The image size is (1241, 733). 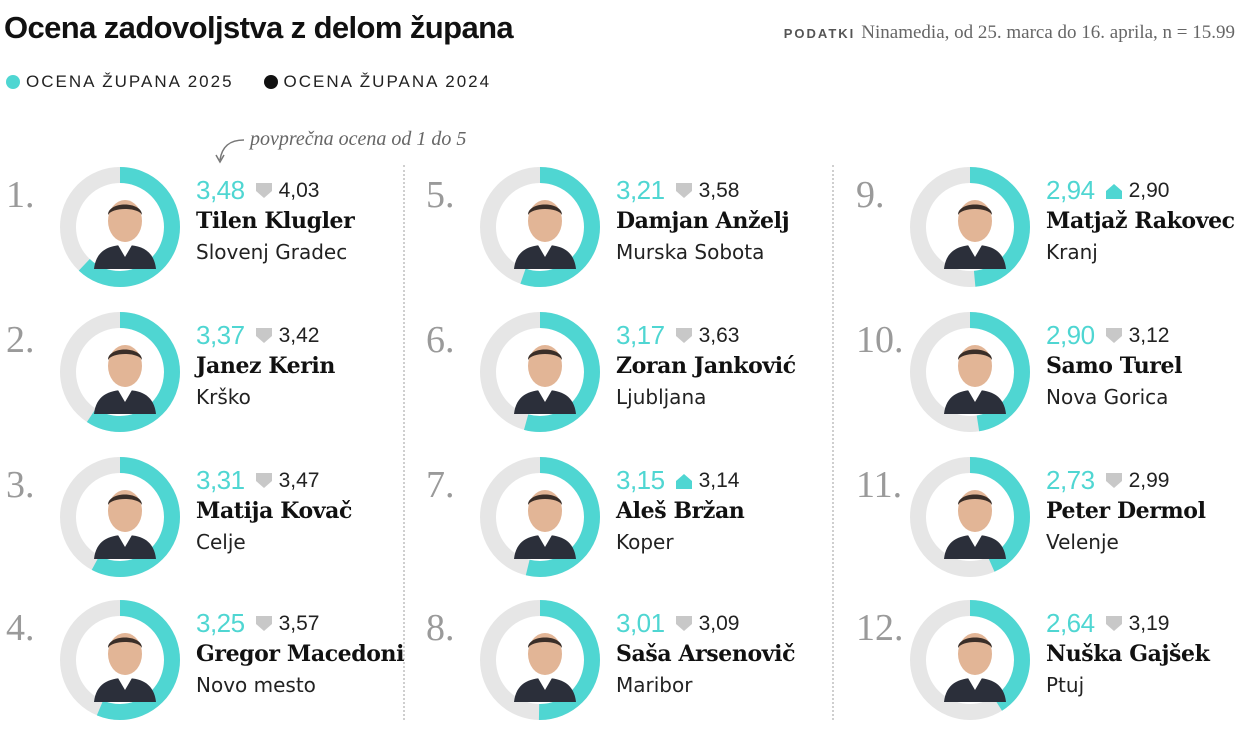 I want to click on scores-line: 2,73 2,99, so click(x=1107, y=480).